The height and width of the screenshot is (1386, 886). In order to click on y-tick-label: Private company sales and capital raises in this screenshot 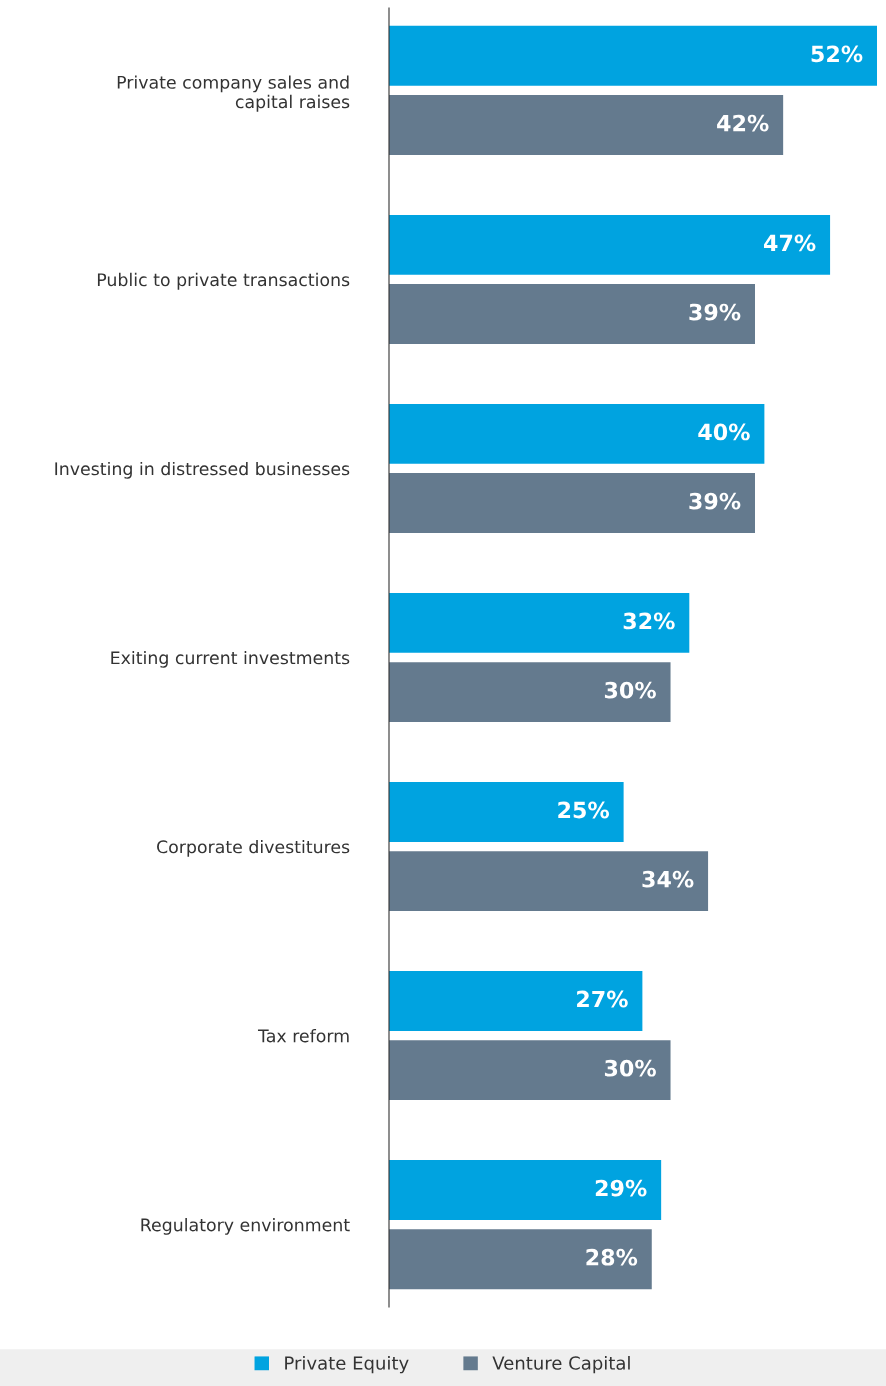, I will do `click(233, 93)`.